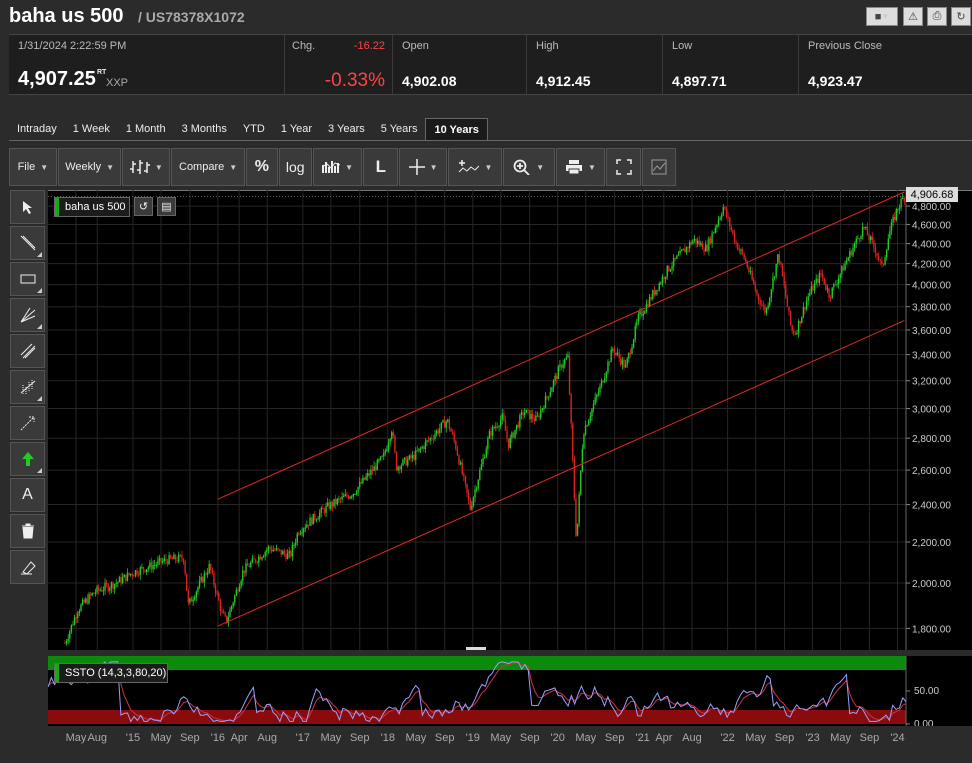 The height and width of the screenshot is (763, 972). I want to click on interval-dropdown: Weekly ▼, so click(89, 167).